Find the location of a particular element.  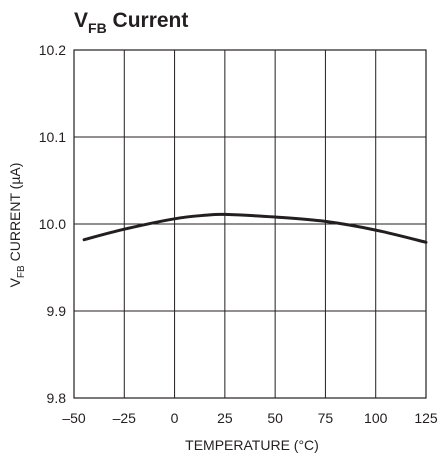

y-tick-label: 10.2 is located at coordinates (52, 50).